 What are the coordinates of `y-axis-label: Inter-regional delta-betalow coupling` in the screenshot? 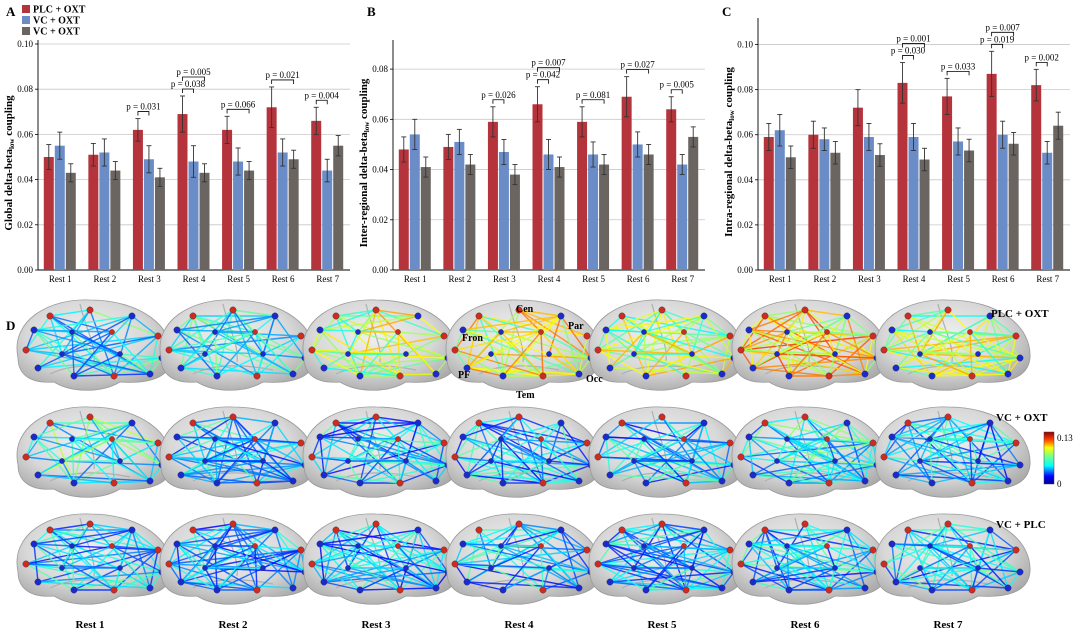 It's located at (364, 162).